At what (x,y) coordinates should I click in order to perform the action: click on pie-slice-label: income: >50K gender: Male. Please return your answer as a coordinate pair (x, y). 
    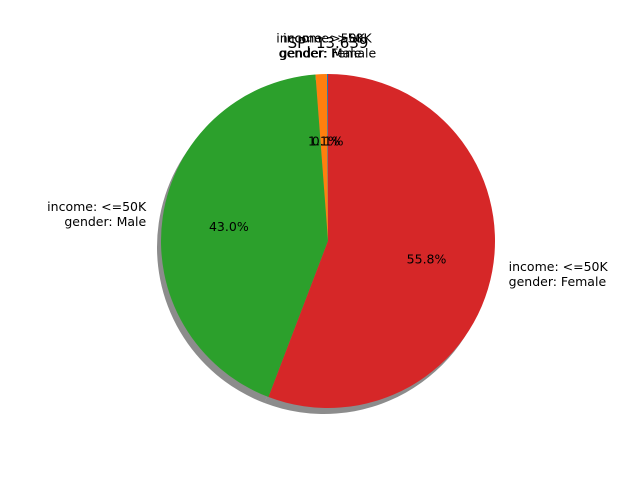
    Looking at the image, I should click on (320, 45).